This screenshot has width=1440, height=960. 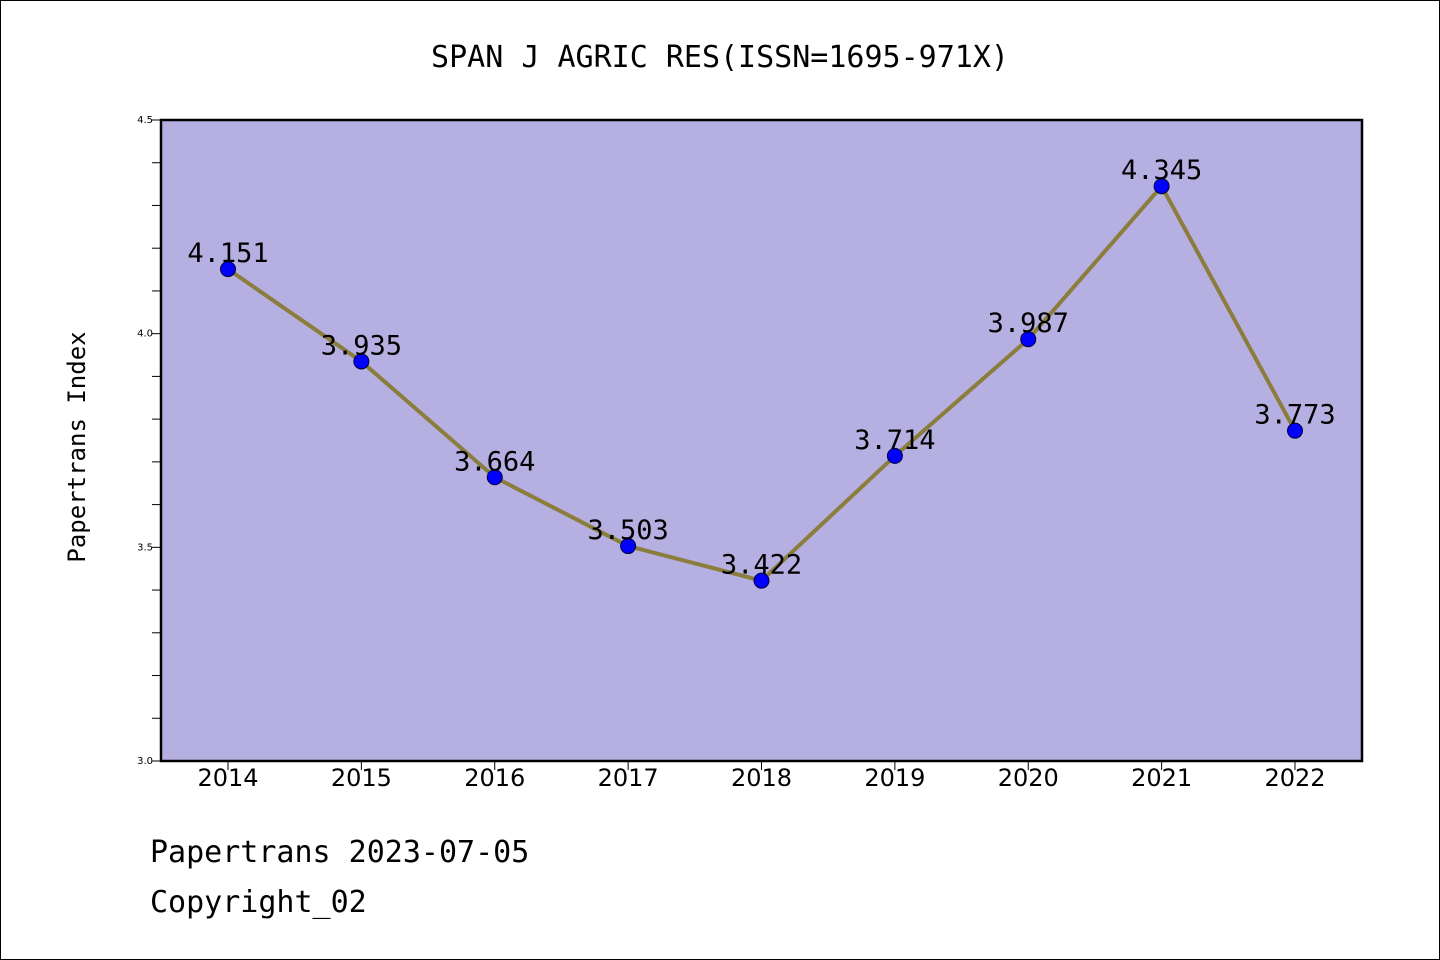 I want to click on data-label: 4.345, so click(x=1161, y=170).